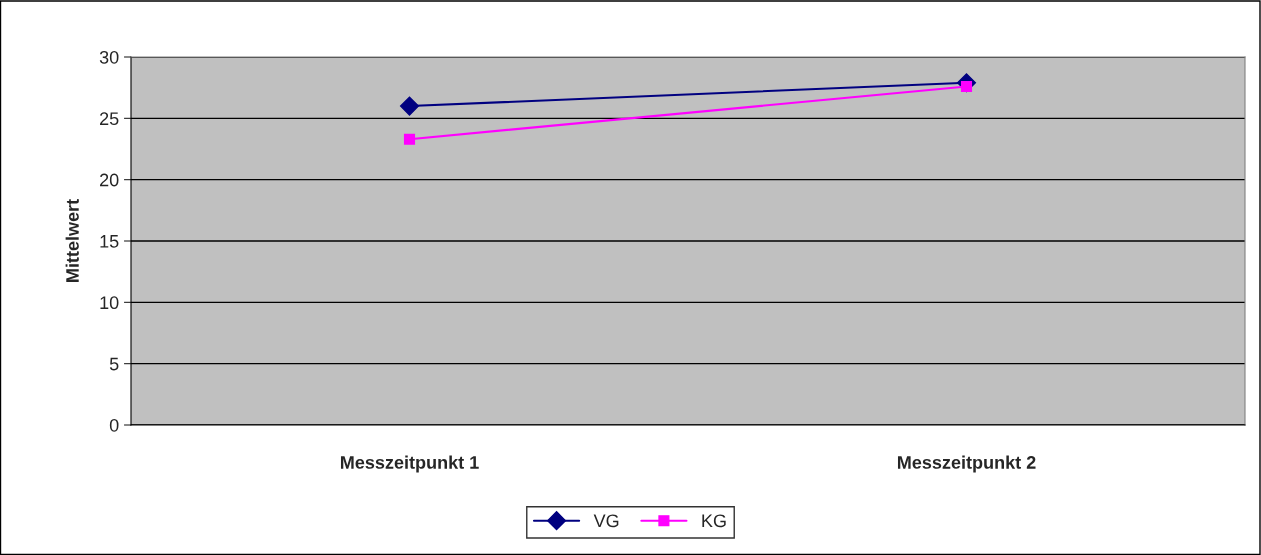 The height and width of the screenshot is (555, 1261). I want to click on y-tick-label: 0, so click(114, 425).